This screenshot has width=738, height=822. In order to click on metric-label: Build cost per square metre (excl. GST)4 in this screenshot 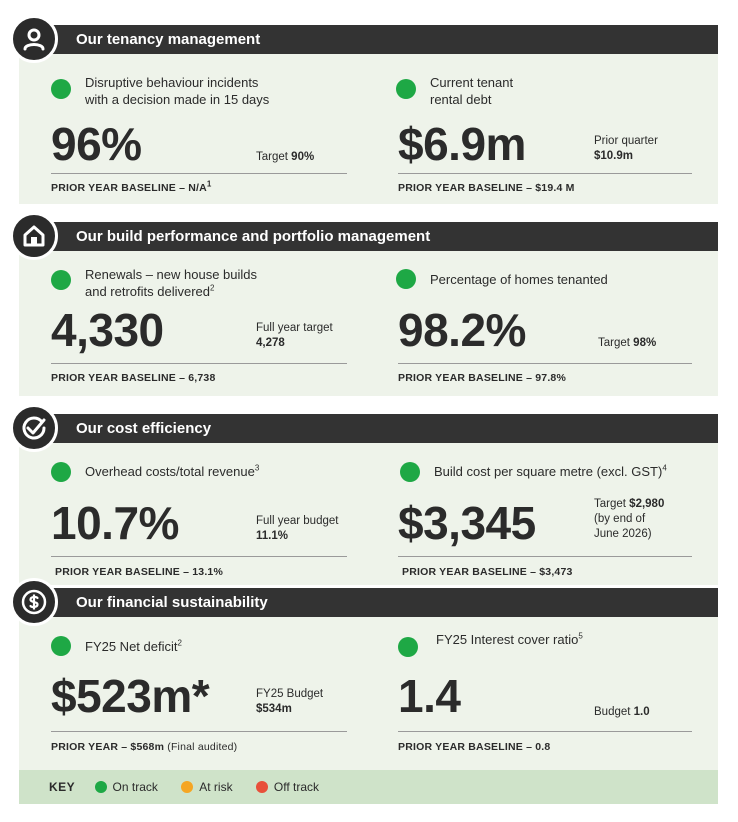, I will do `click(550, 471)`.